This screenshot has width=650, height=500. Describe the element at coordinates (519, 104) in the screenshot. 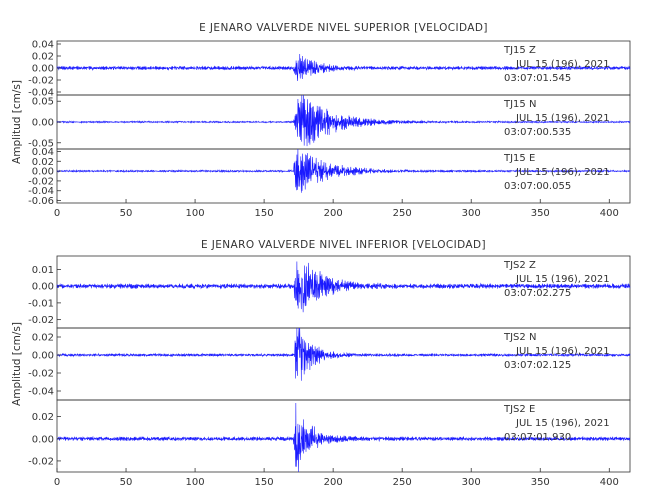

I see `station-label: TJ15 N` at that location.